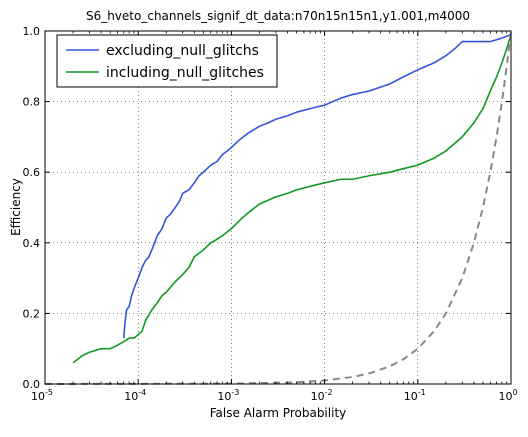 The height and width of the screenshot is (437, 528). What do you see at coordinates (32, 313) in the screenshot?
I see `y-tick-label: 0.2` at bounding box center [32, 313].